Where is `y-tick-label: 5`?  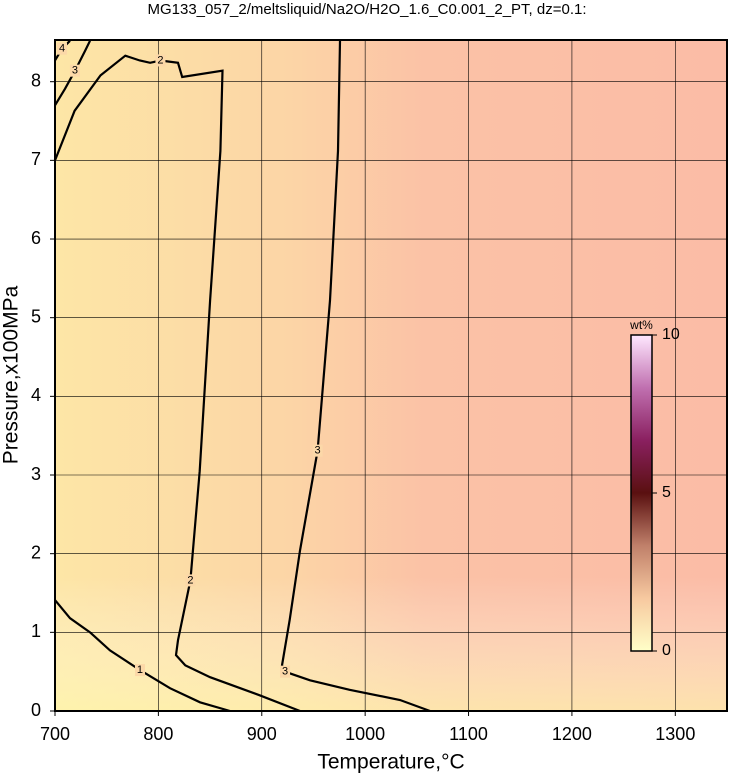 y-tick-label: 5 is located at coordinates (36, 316).